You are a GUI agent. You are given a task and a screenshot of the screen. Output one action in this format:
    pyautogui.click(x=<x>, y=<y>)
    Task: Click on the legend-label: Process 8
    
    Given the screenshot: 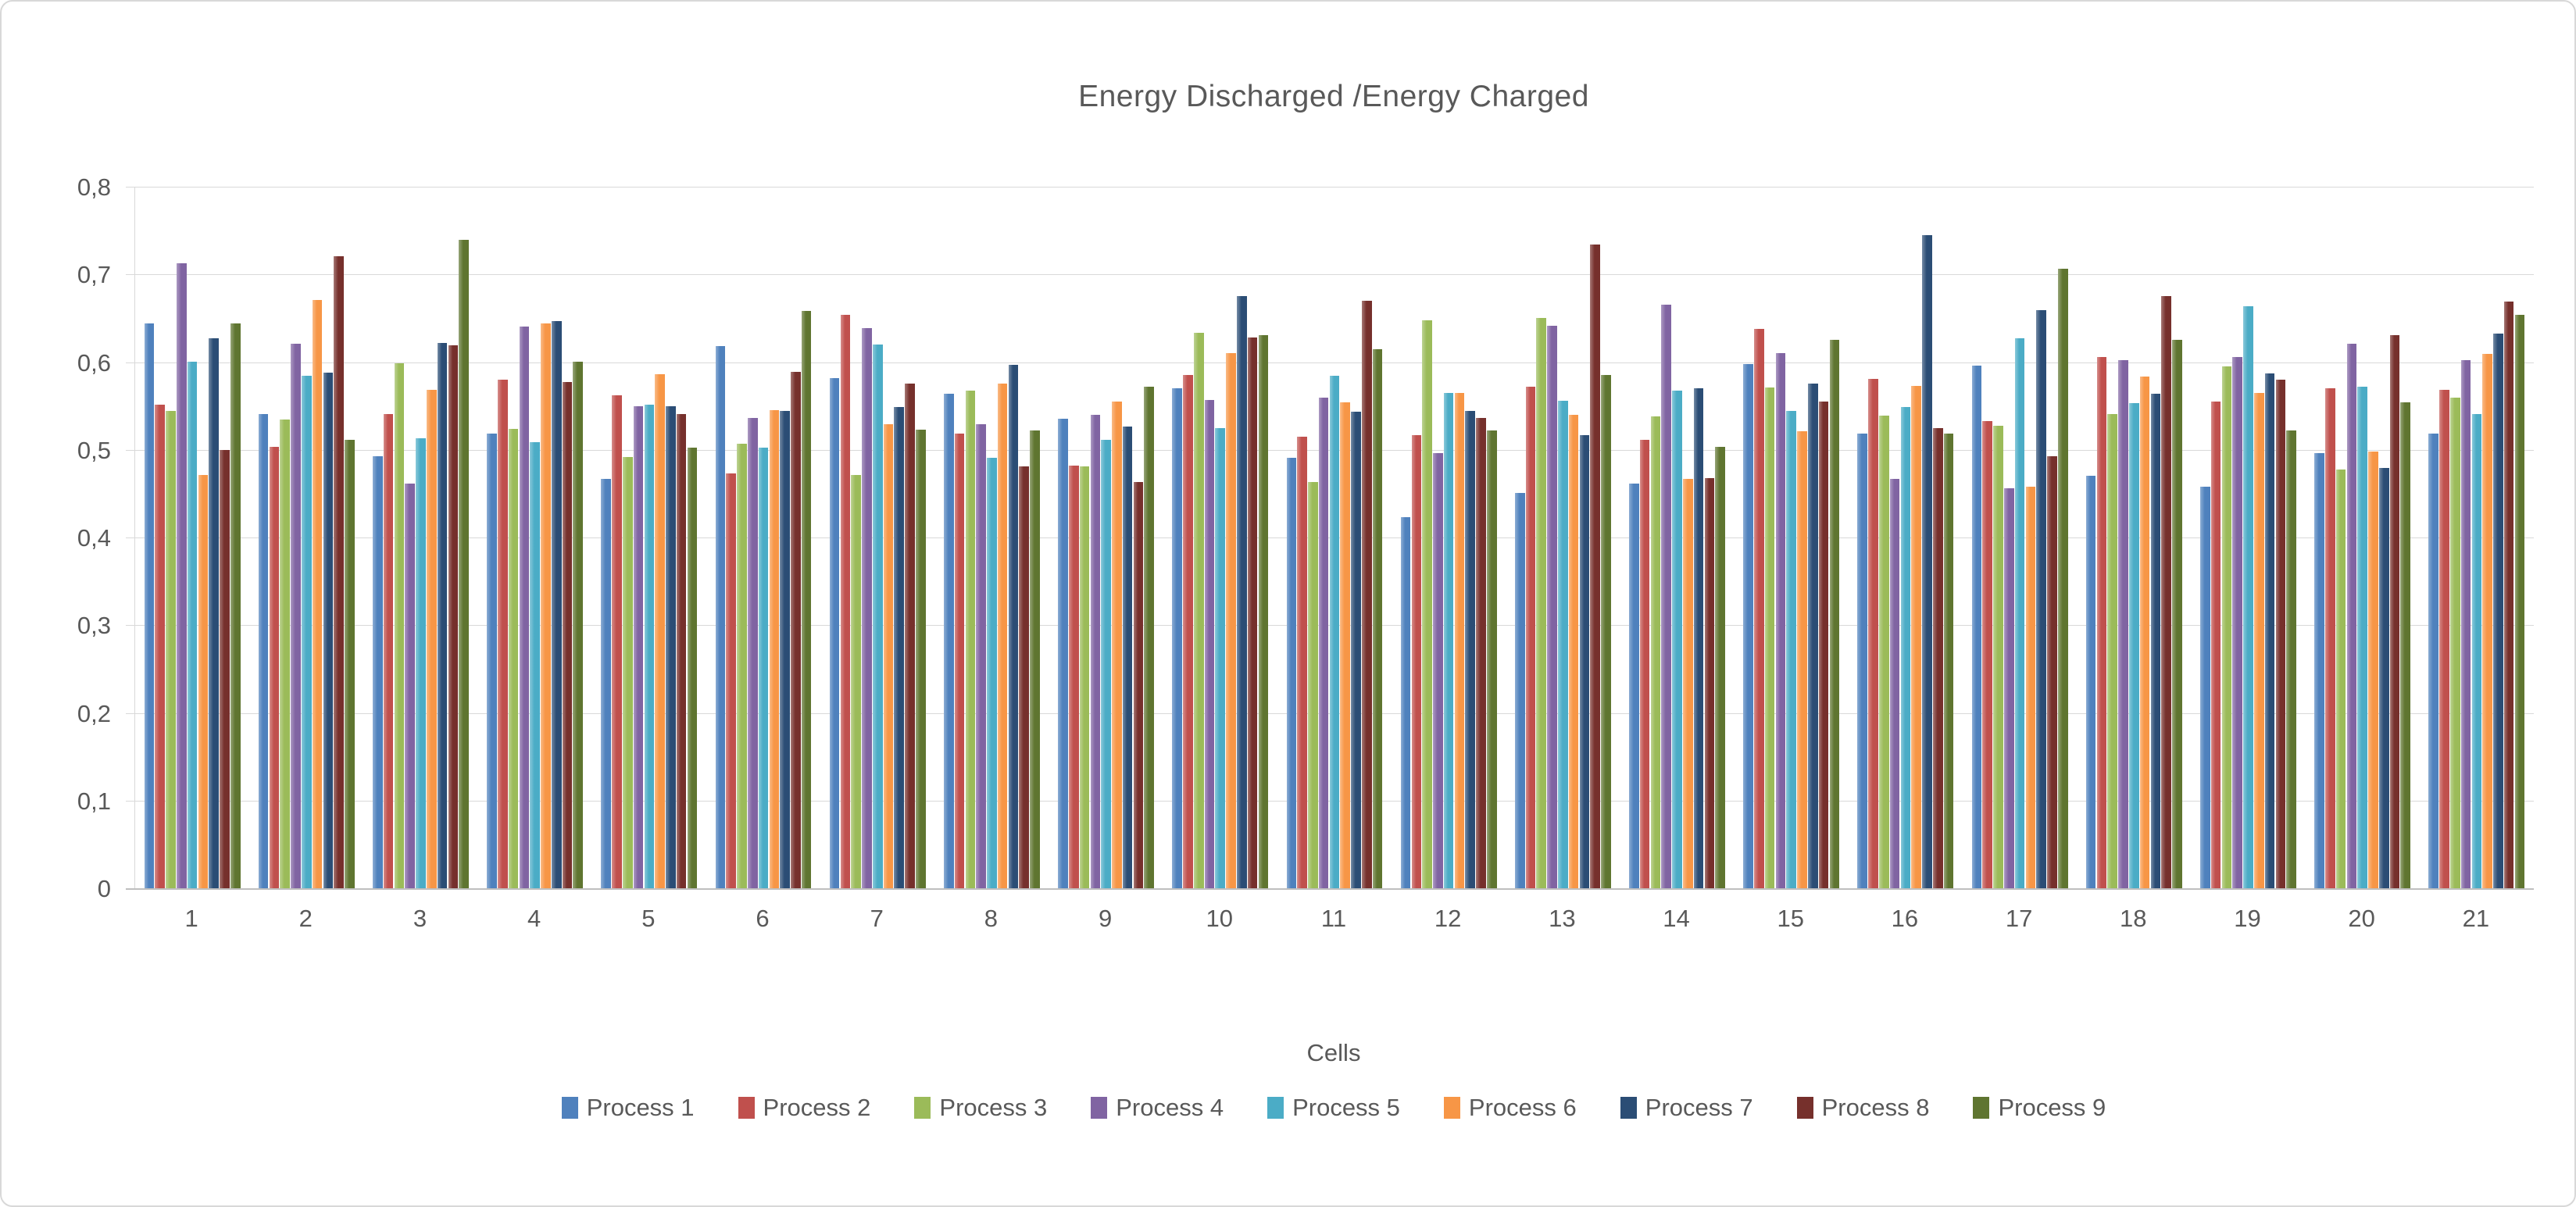 What is the action you would take?
    pyautogui.click(x=1876, y=1108)
    